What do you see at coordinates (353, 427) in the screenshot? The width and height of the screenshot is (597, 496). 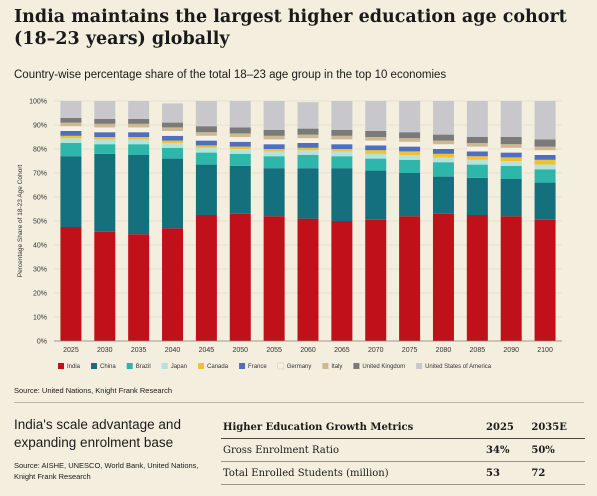 I see `metrics-header-metric: Higher Education Growth Metrics` at bounding box center [353, 427].